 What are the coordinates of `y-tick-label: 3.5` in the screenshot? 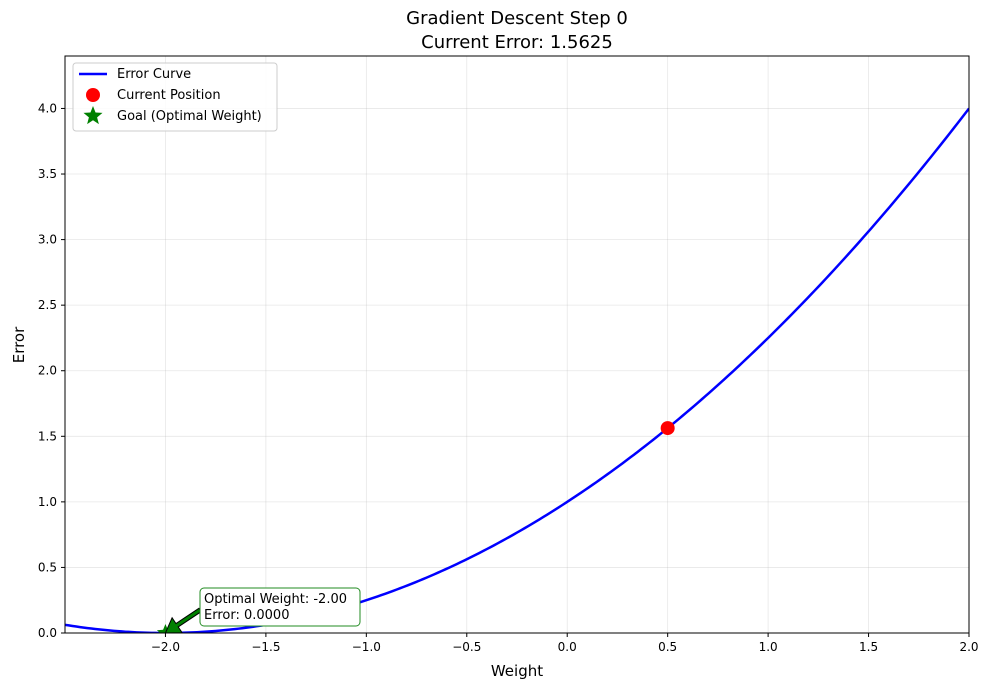 It's located at (47, 174).